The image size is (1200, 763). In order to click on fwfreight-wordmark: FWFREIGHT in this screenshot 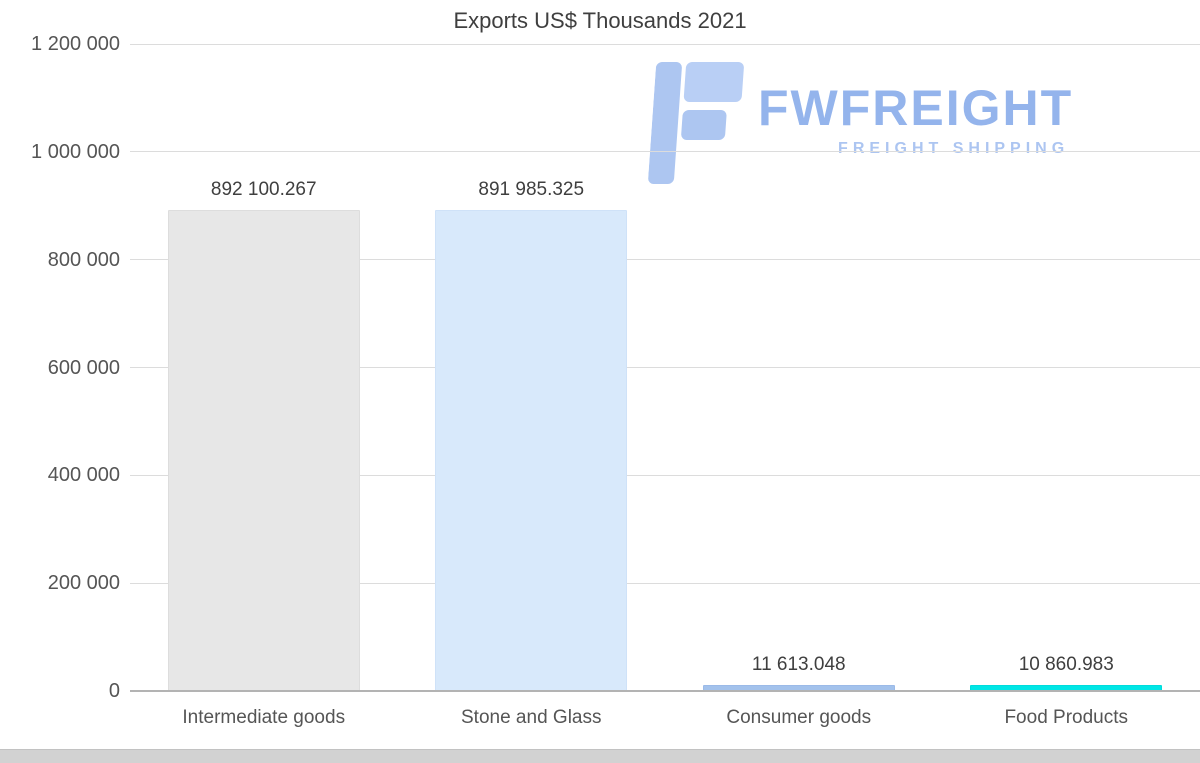, I will do `click(916, 108)`.